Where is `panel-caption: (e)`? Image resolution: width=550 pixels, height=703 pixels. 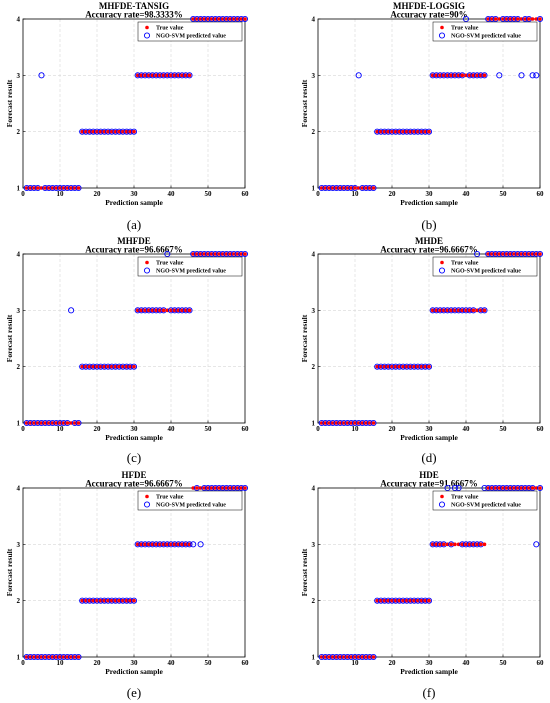
panel-caption: (e) is located at coordinates (134, 692).